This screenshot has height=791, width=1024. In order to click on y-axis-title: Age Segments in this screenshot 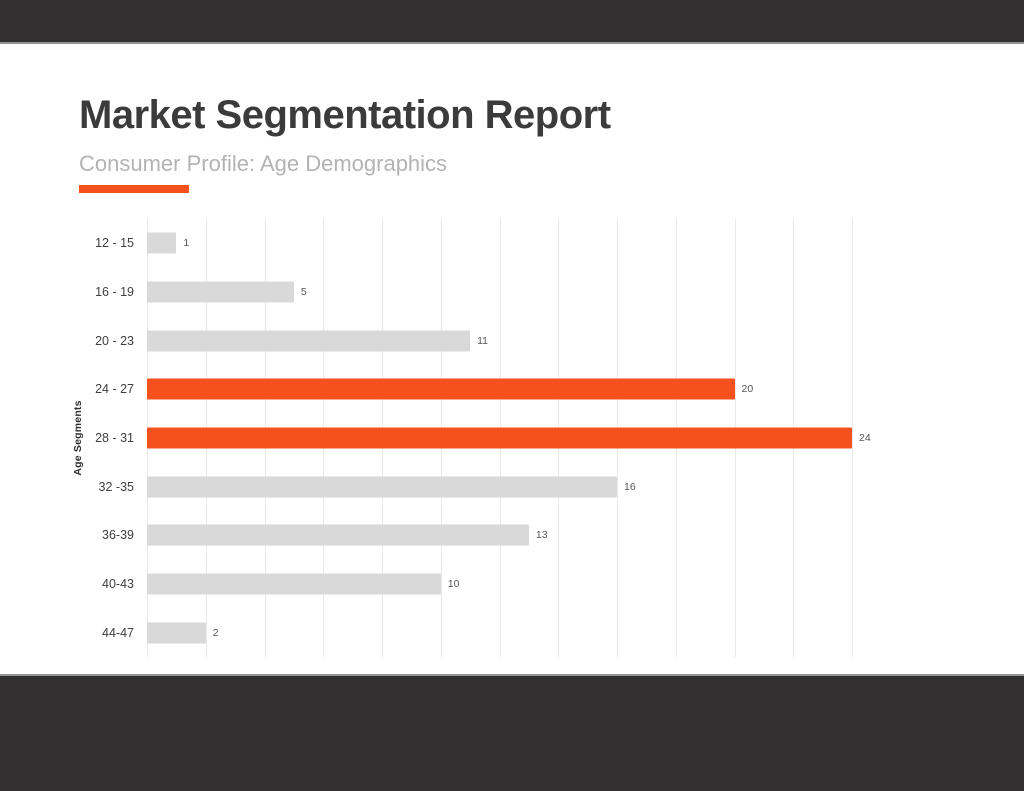, I will do `click(78, 438)`.